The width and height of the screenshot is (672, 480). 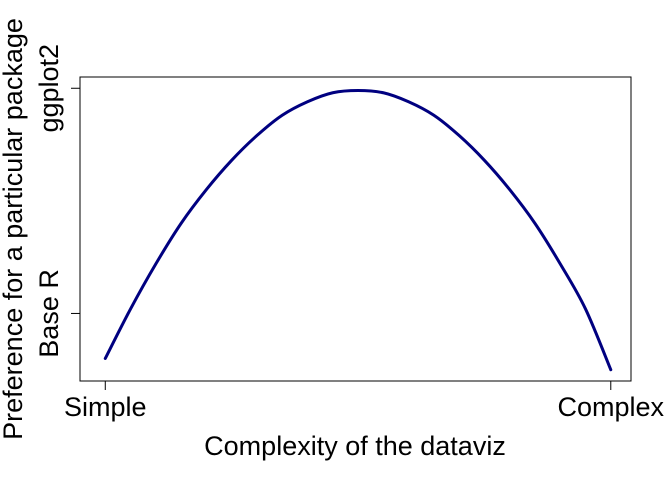 What do you see at coordinates (364, 401) in the screenshot?
I see `x-axis: Simple Complex` at bounding box center [364, 401].